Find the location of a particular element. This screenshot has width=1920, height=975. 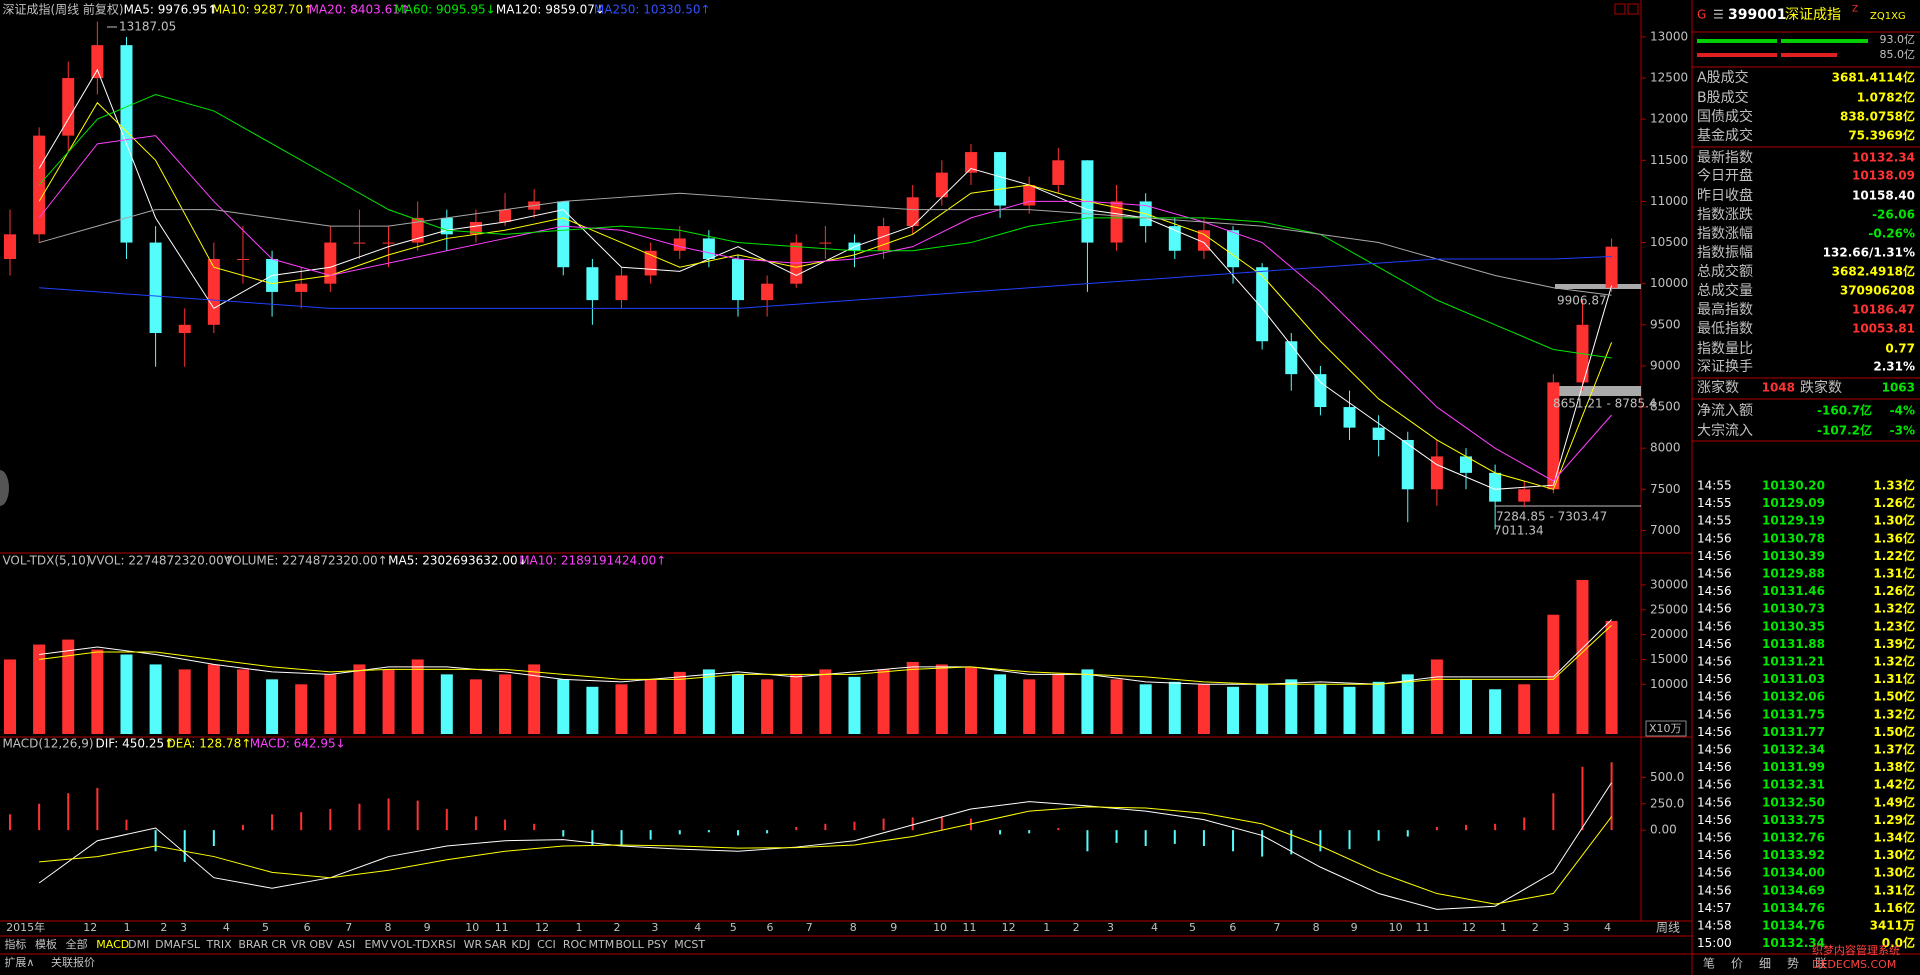

indicator-tab: CCI is located at coordinates (546, 944).